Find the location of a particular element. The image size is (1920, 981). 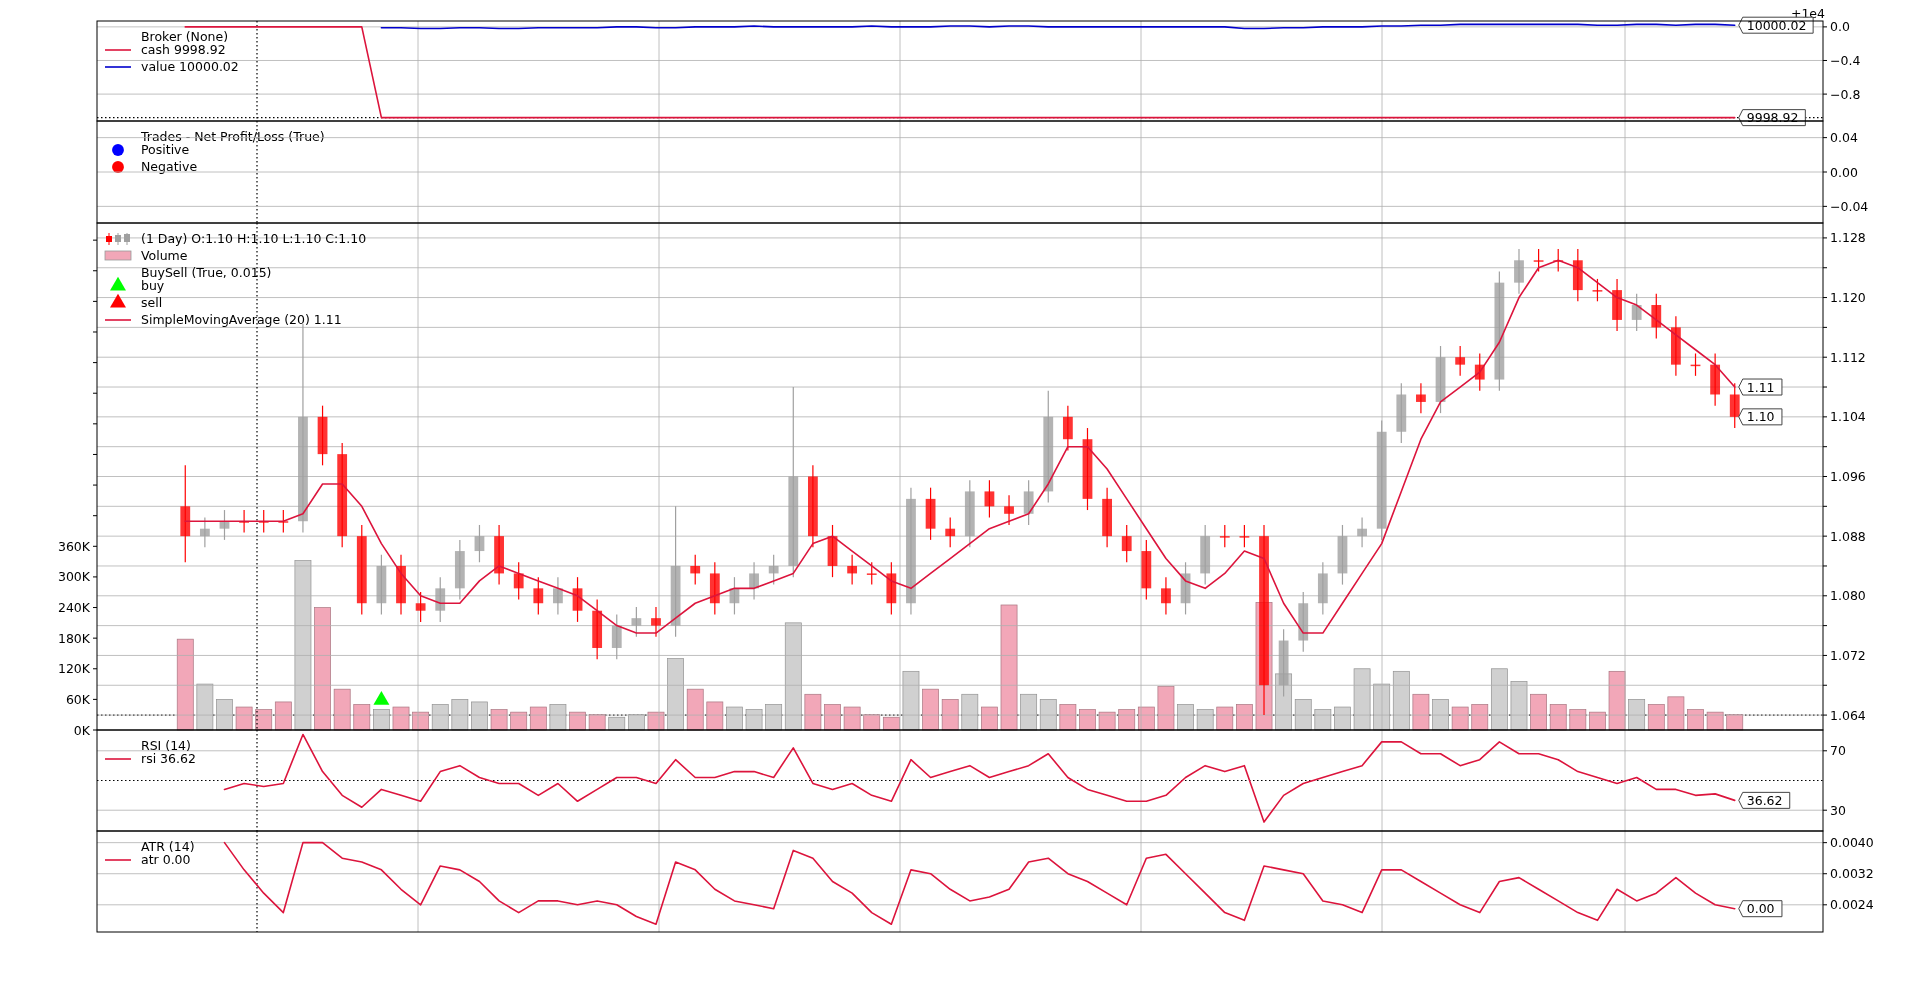

y-tick-label: 300K is located at coordinates (74, 577).